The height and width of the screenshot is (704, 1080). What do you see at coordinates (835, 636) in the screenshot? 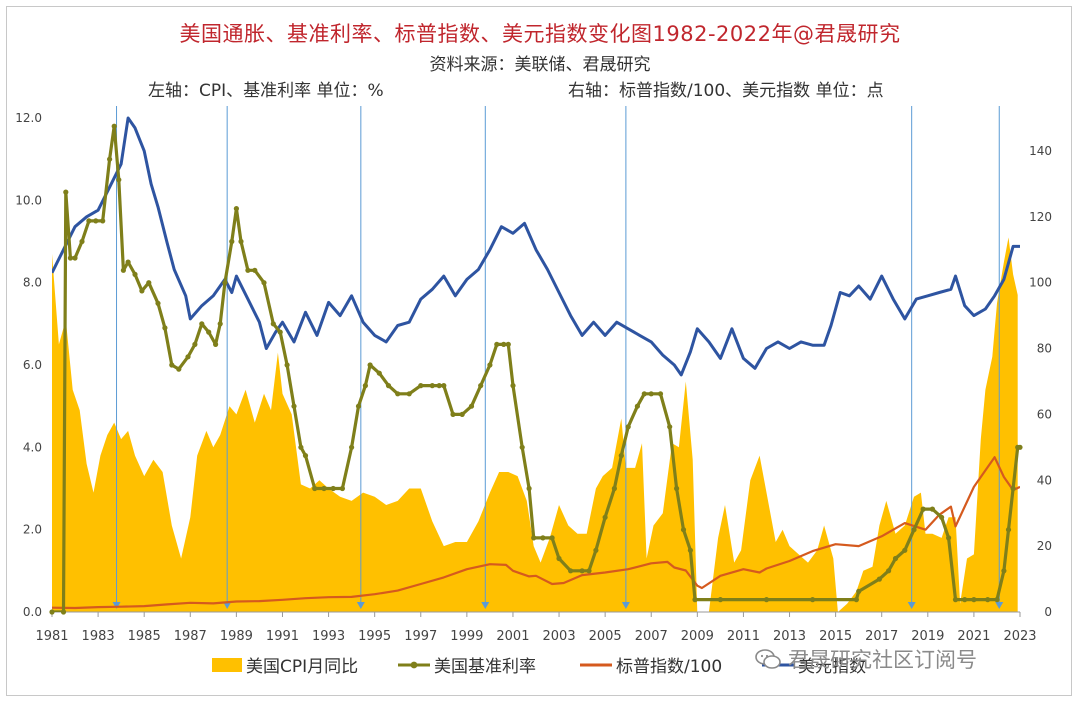
I see `x-tick-label: 2015` at bounding box center [835, 636].